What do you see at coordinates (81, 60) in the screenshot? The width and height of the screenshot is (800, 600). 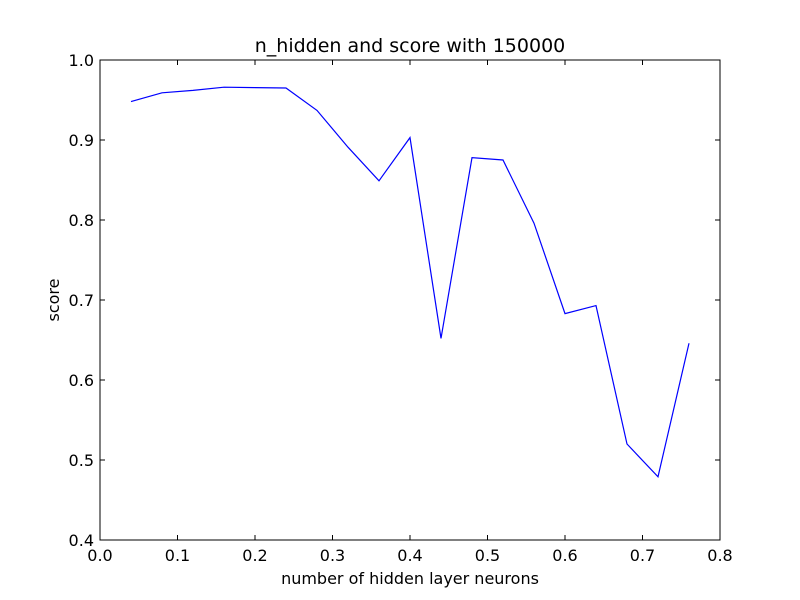 I see `y-tick-label: 1.0` at bounding box center [81, 60].